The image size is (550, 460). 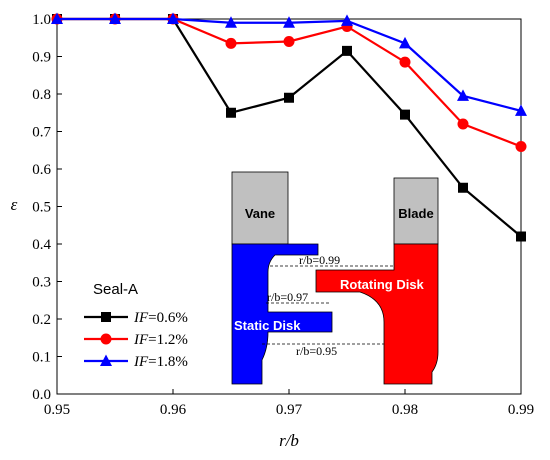 What do you see at coordinates (14, 204) in the screenshot?
I see `y-axis-title: ε` at bounding box center [14, 204].